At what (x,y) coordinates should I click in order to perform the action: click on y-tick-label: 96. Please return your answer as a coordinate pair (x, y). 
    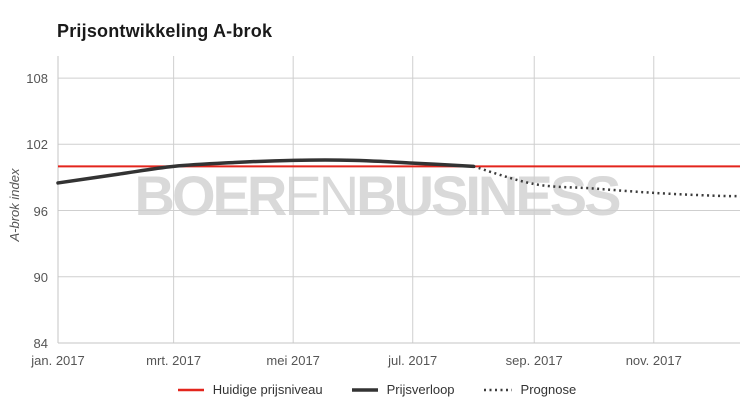
    Looking at the image, I should click on (40, 211).